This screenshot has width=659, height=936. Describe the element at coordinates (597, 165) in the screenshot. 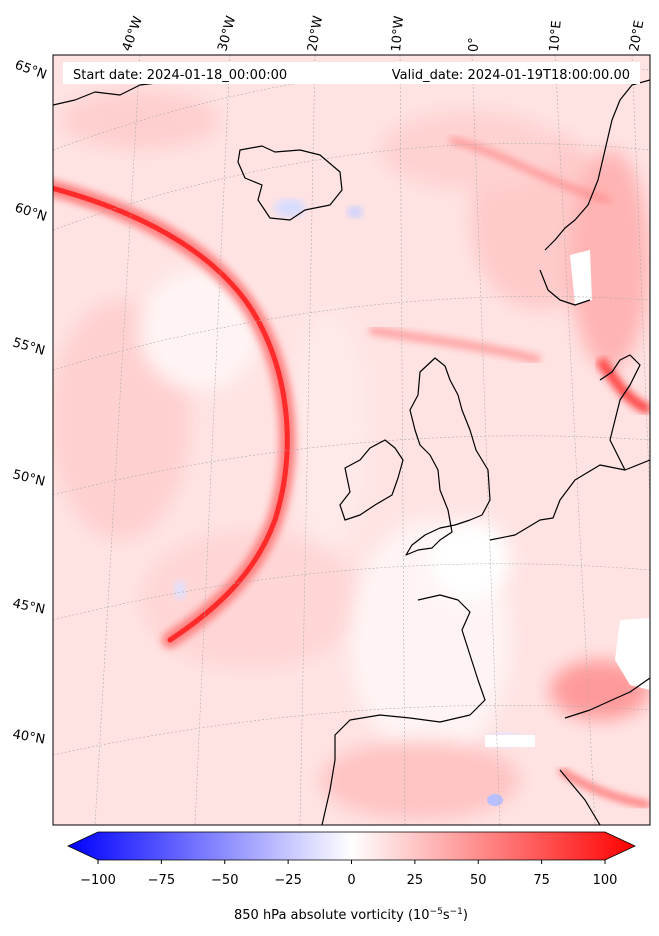

I see `norway-coast` at that location.